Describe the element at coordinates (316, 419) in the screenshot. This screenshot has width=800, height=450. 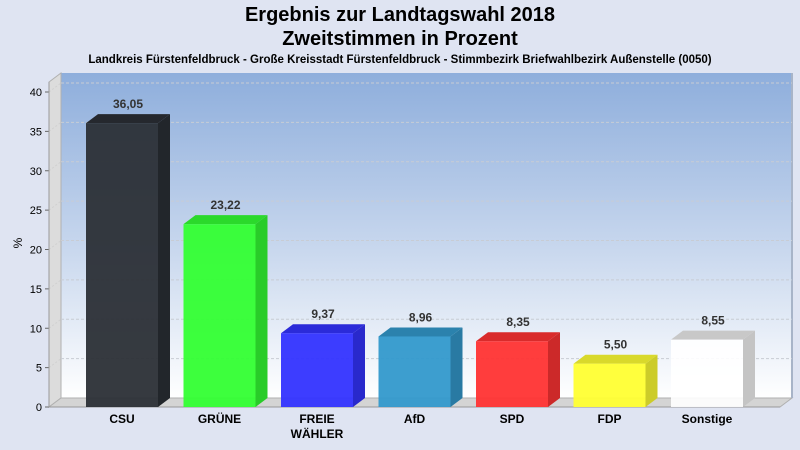
I see `x-tick-label: FREIE` at that location.